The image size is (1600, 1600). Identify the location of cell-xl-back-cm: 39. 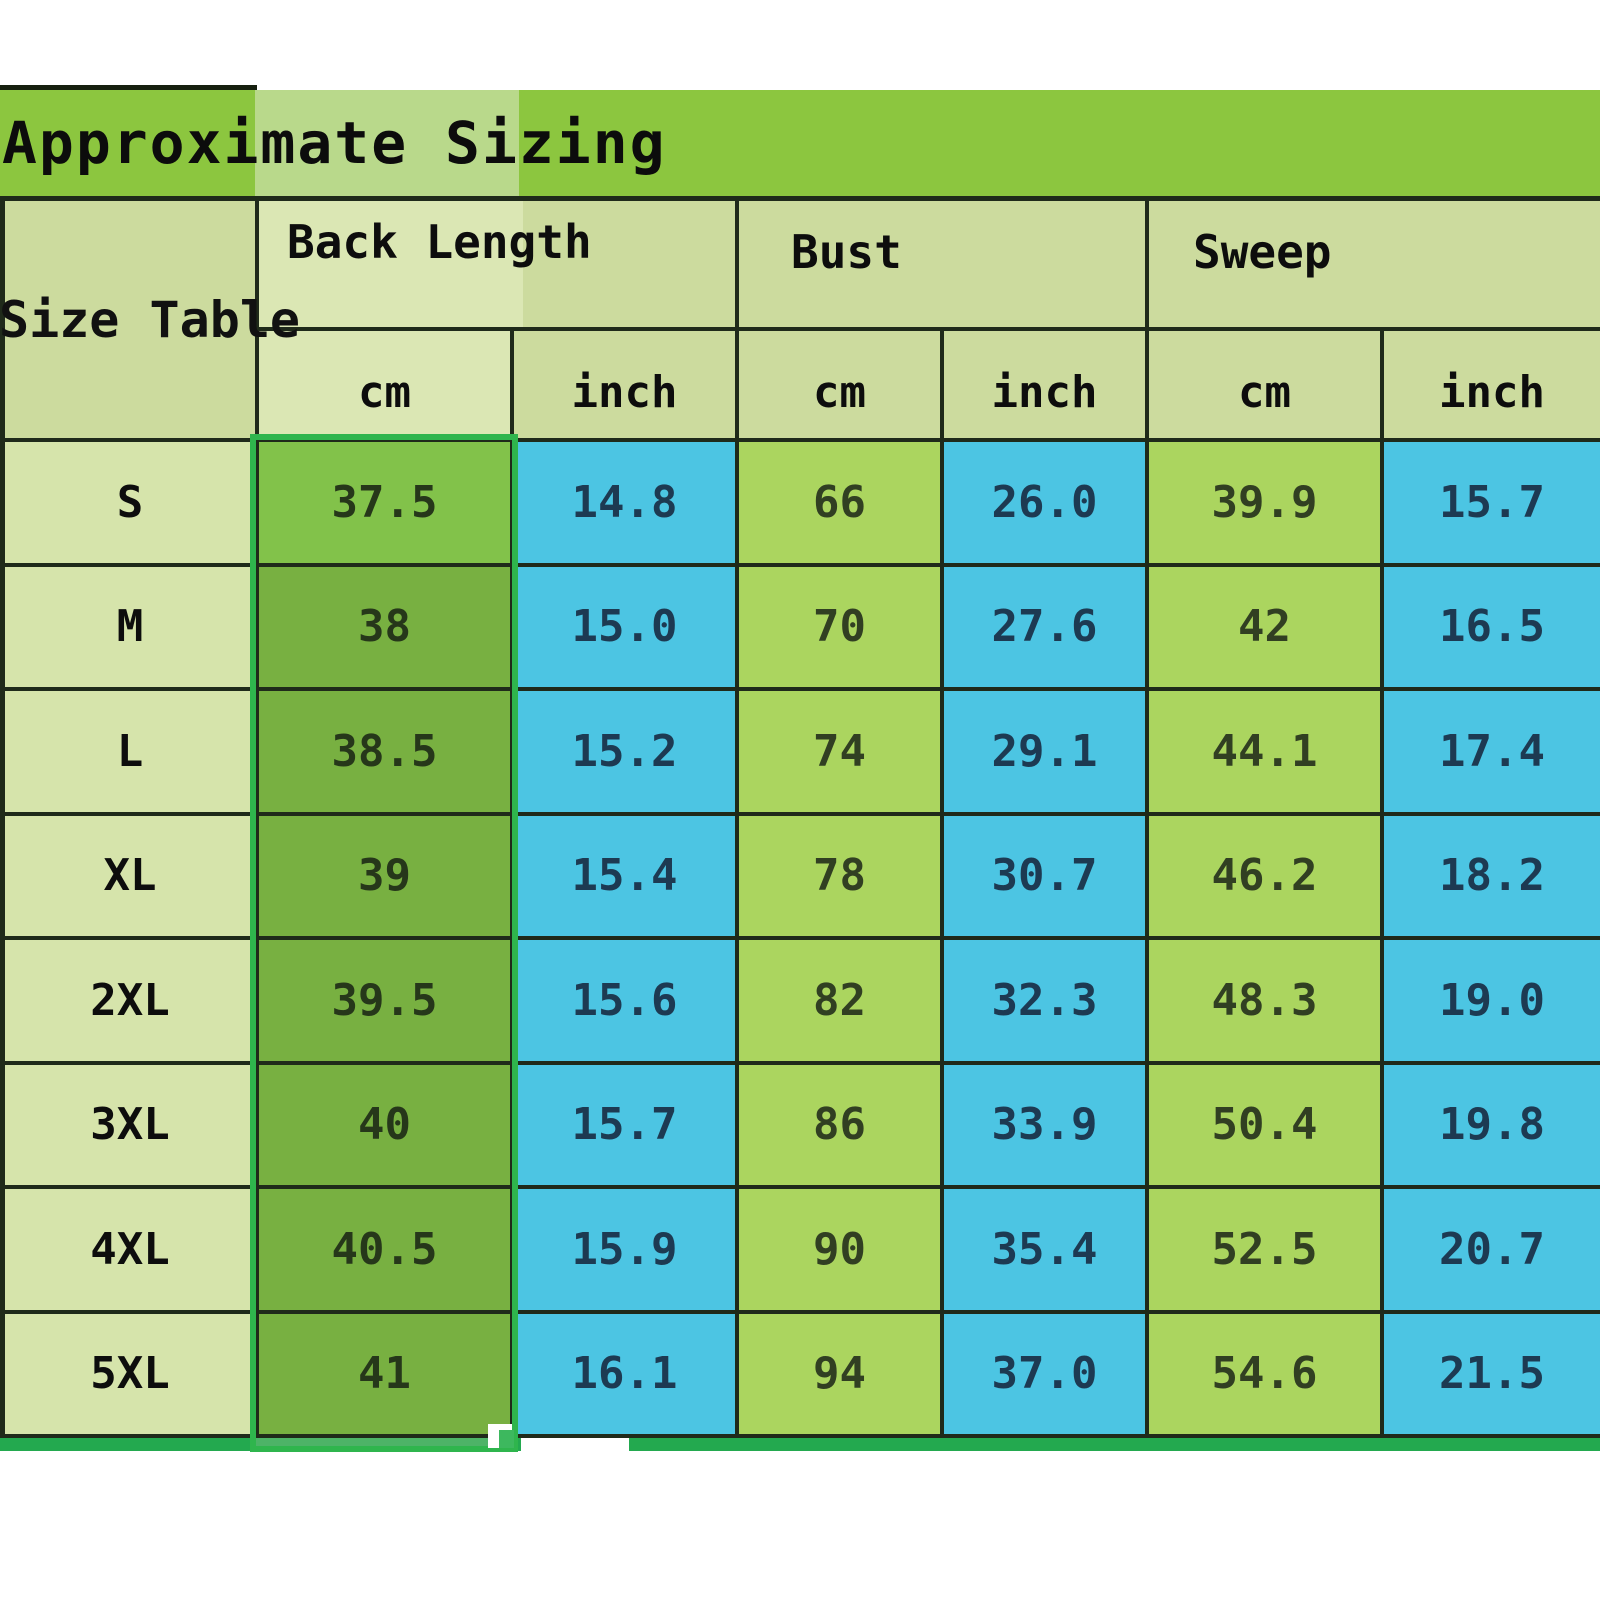
(384, 875).